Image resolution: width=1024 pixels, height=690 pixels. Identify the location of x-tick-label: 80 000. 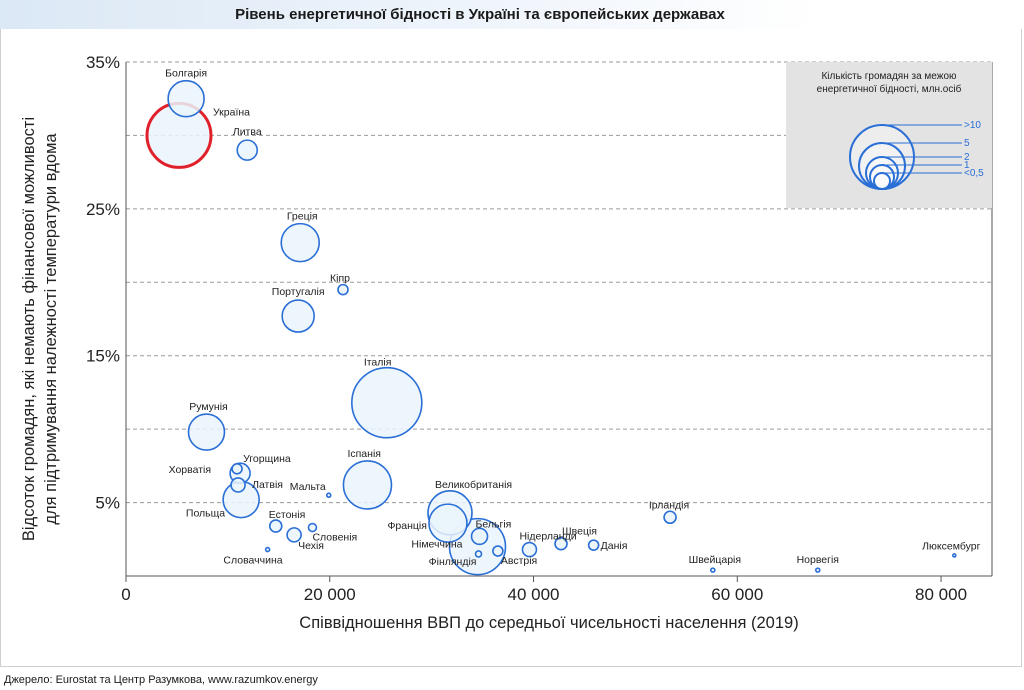
(941, 594).